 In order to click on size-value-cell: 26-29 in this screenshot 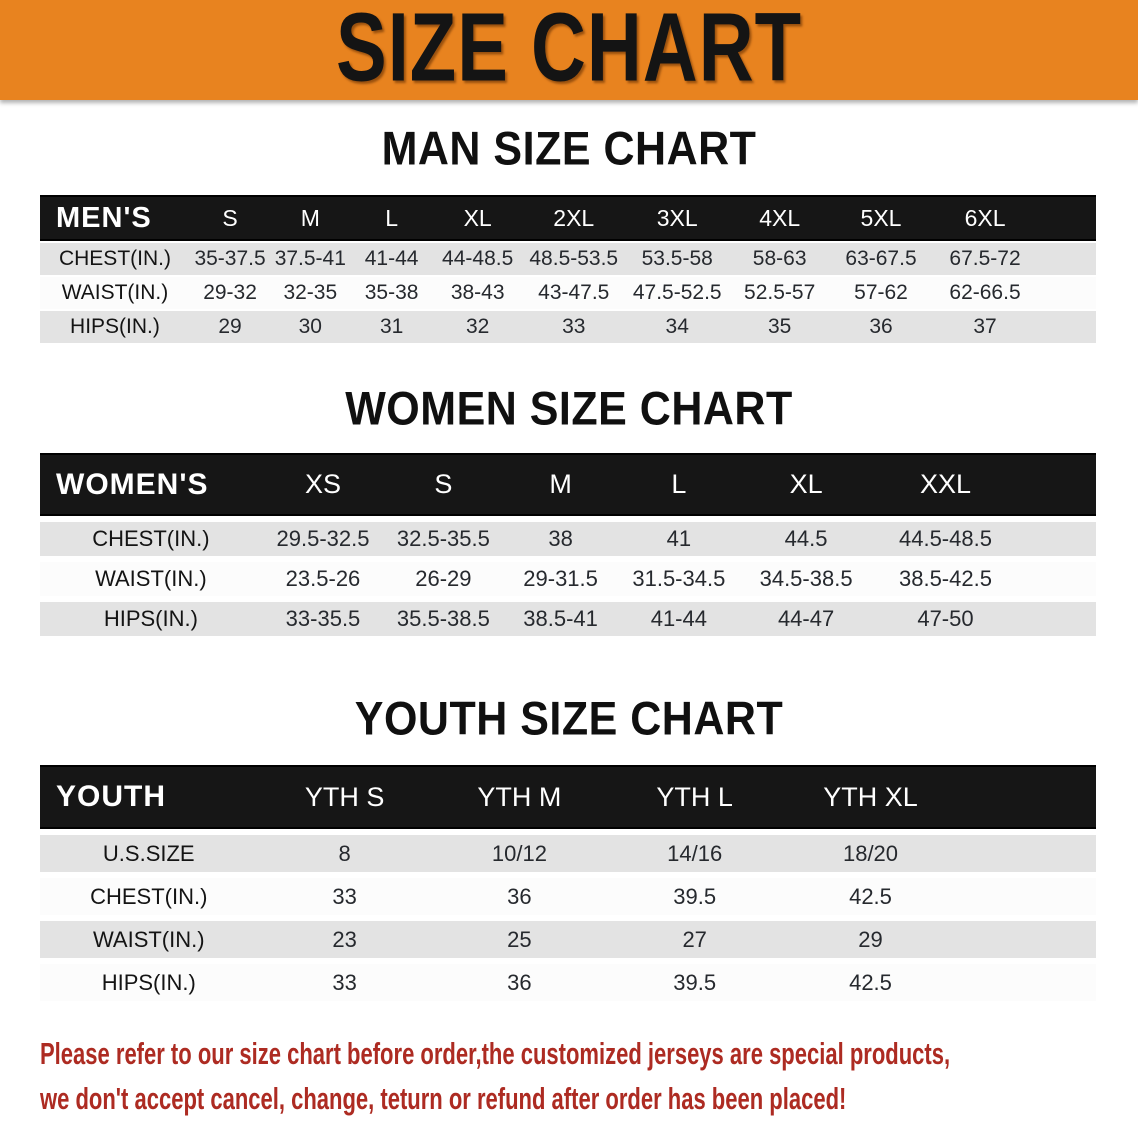, I will do `click(443, 579)`.